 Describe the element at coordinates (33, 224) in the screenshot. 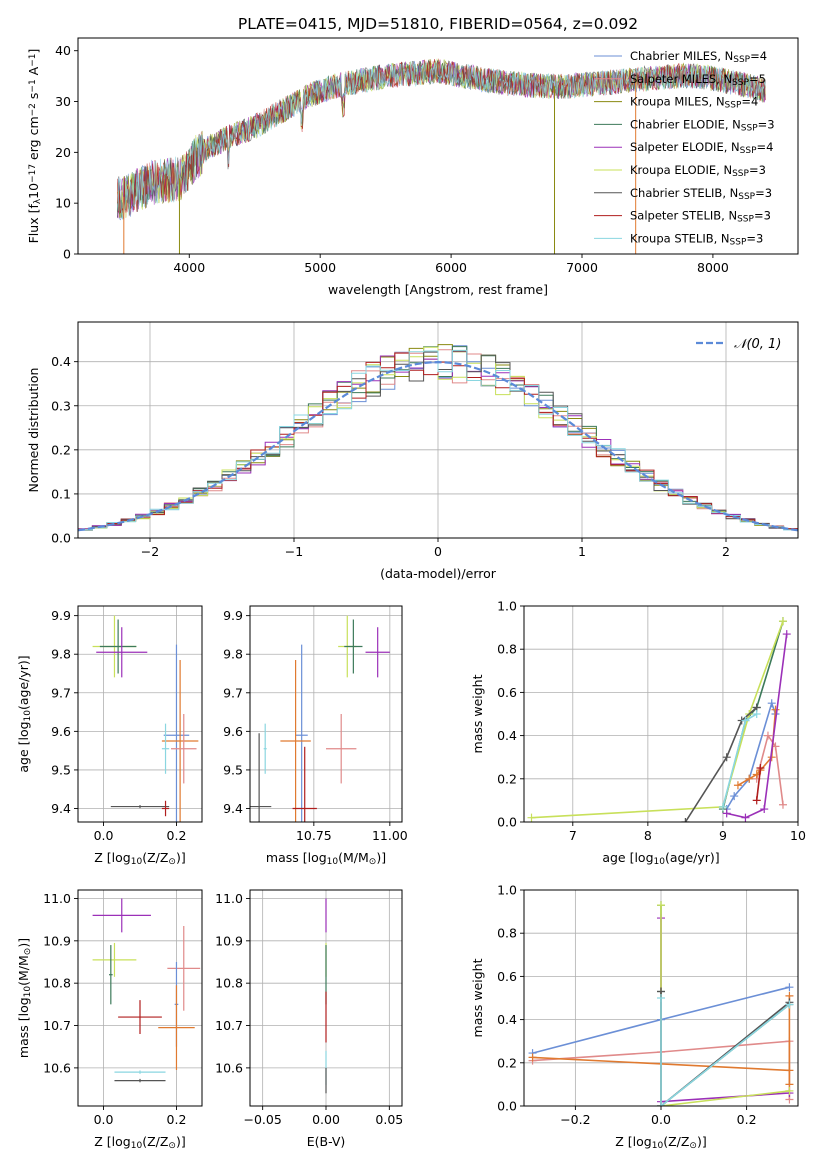

I see `label-part: Flux [f` at that location.